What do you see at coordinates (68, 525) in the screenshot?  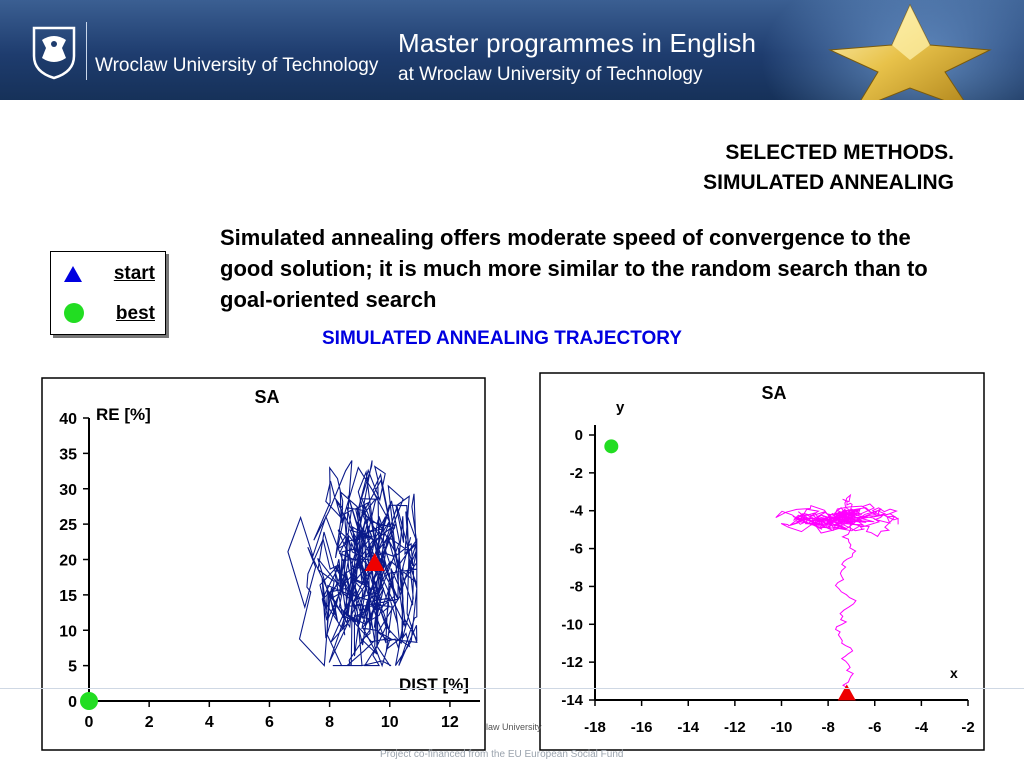 I see `chart1-ytick-label: 25` at bounding box center [68, 525].